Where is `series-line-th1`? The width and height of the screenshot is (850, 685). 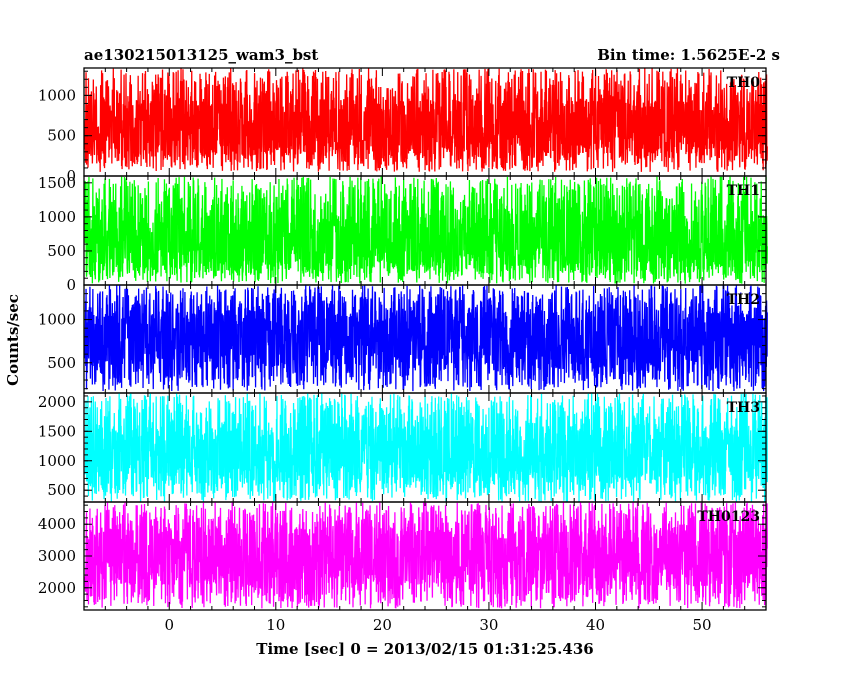 series-line-th1 is located at coordinates (426, 230).